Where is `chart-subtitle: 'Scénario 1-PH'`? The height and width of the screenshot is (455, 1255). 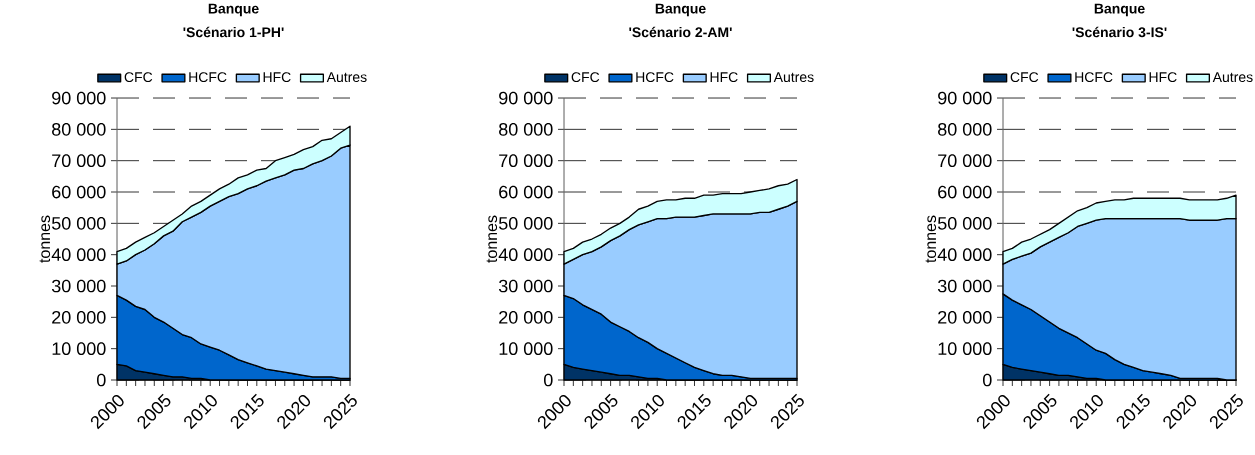 chart-subtitle: 'Scénario 1-PH' is located at coordinates (233, 32).